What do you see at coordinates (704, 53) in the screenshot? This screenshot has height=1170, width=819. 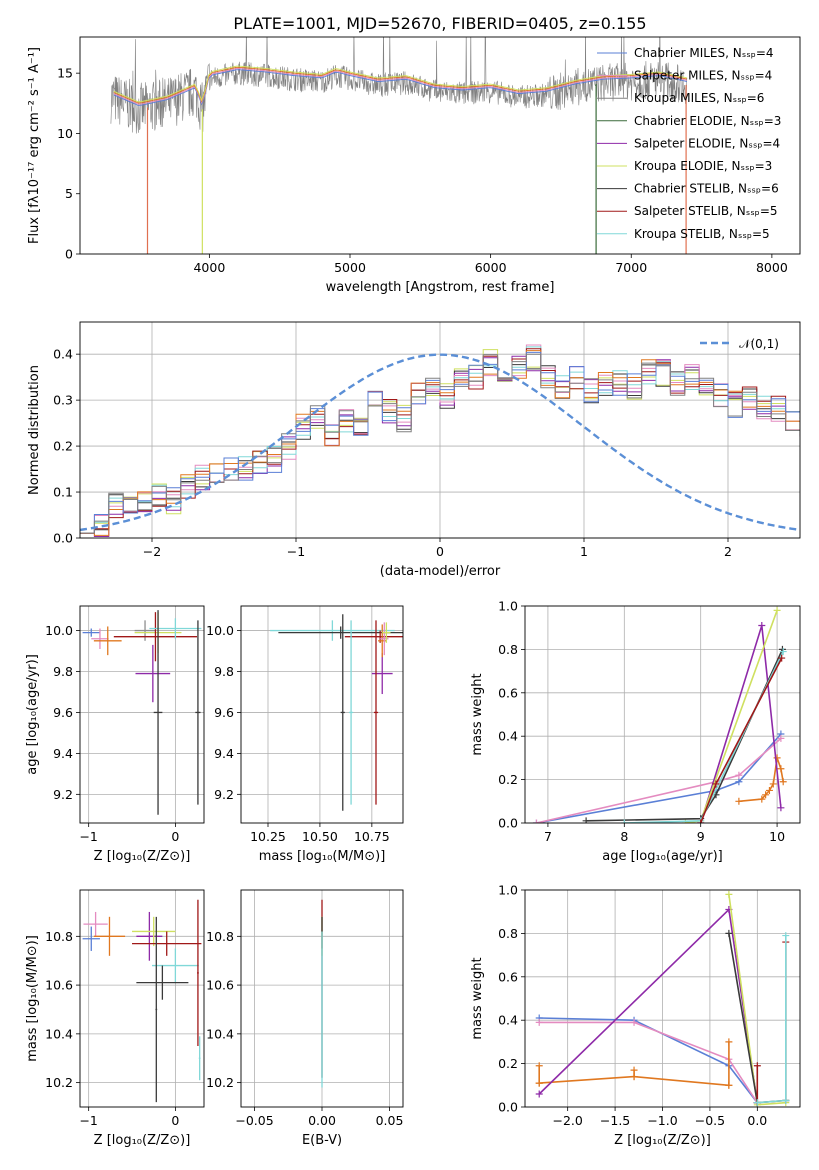 I see `legend-entry-label: Chabrier MILES, Nₛₛₚ=4` at bounding box center [704, 53].